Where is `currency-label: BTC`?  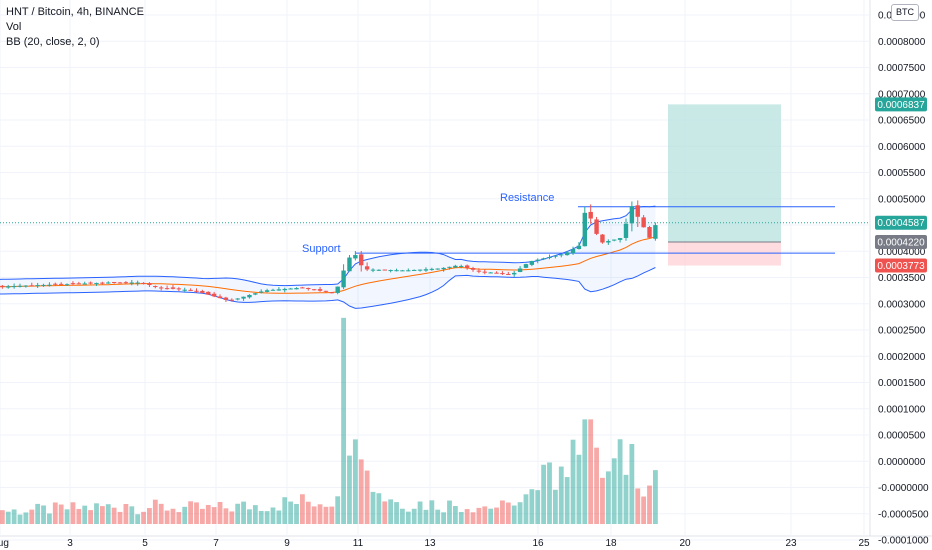
currency-label: BTC is located at coordinates (905, 12).